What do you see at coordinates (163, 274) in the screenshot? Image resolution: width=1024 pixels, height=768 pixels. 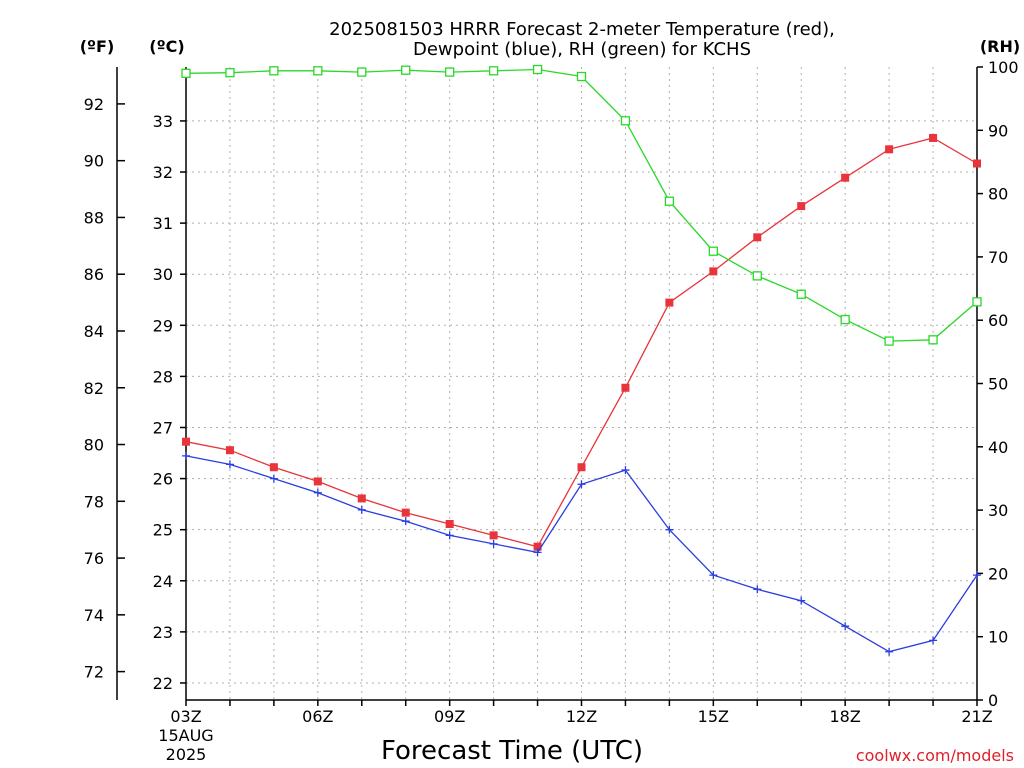 I see `celsius-tick-label: 30` at bounding box center [163, 274].